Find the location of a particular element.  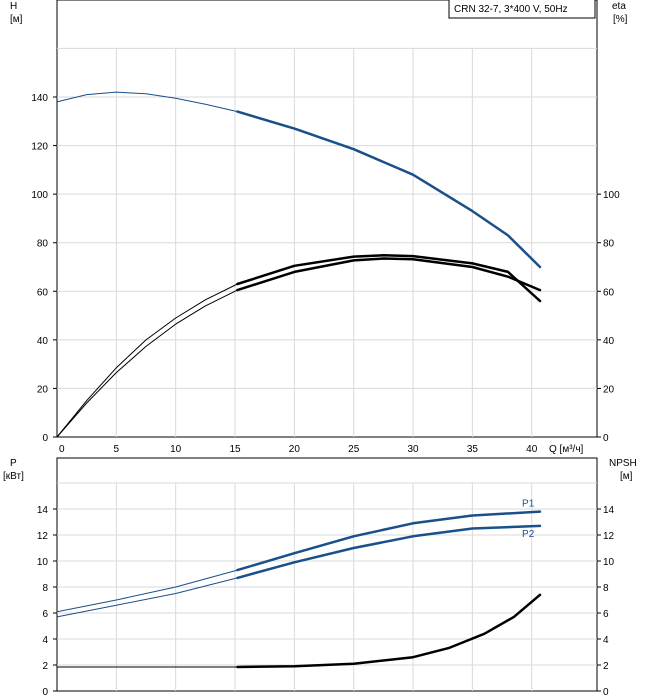

left-axis-tick-label: 100 is located at coordinates (39, 195).